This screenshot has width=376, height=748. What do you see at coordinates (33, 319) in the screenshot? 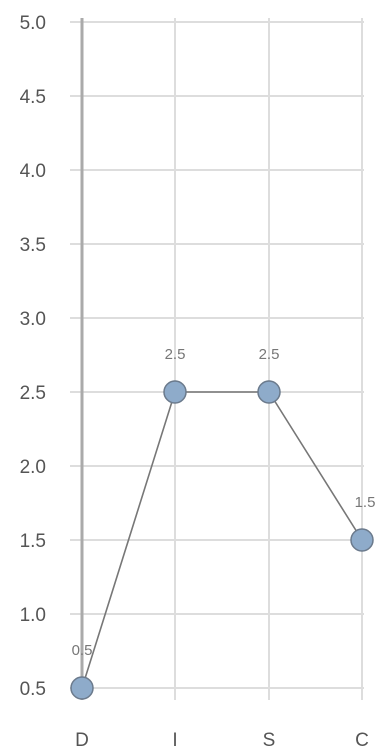
I see `y-tick-label: 3.0` at bounding box center [33, 319].